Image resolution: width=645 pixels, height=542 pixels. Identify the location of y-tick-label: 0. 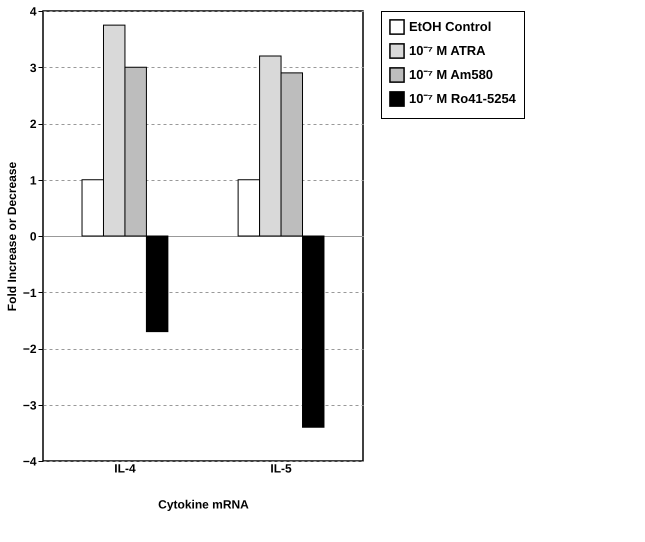
(33, 237).